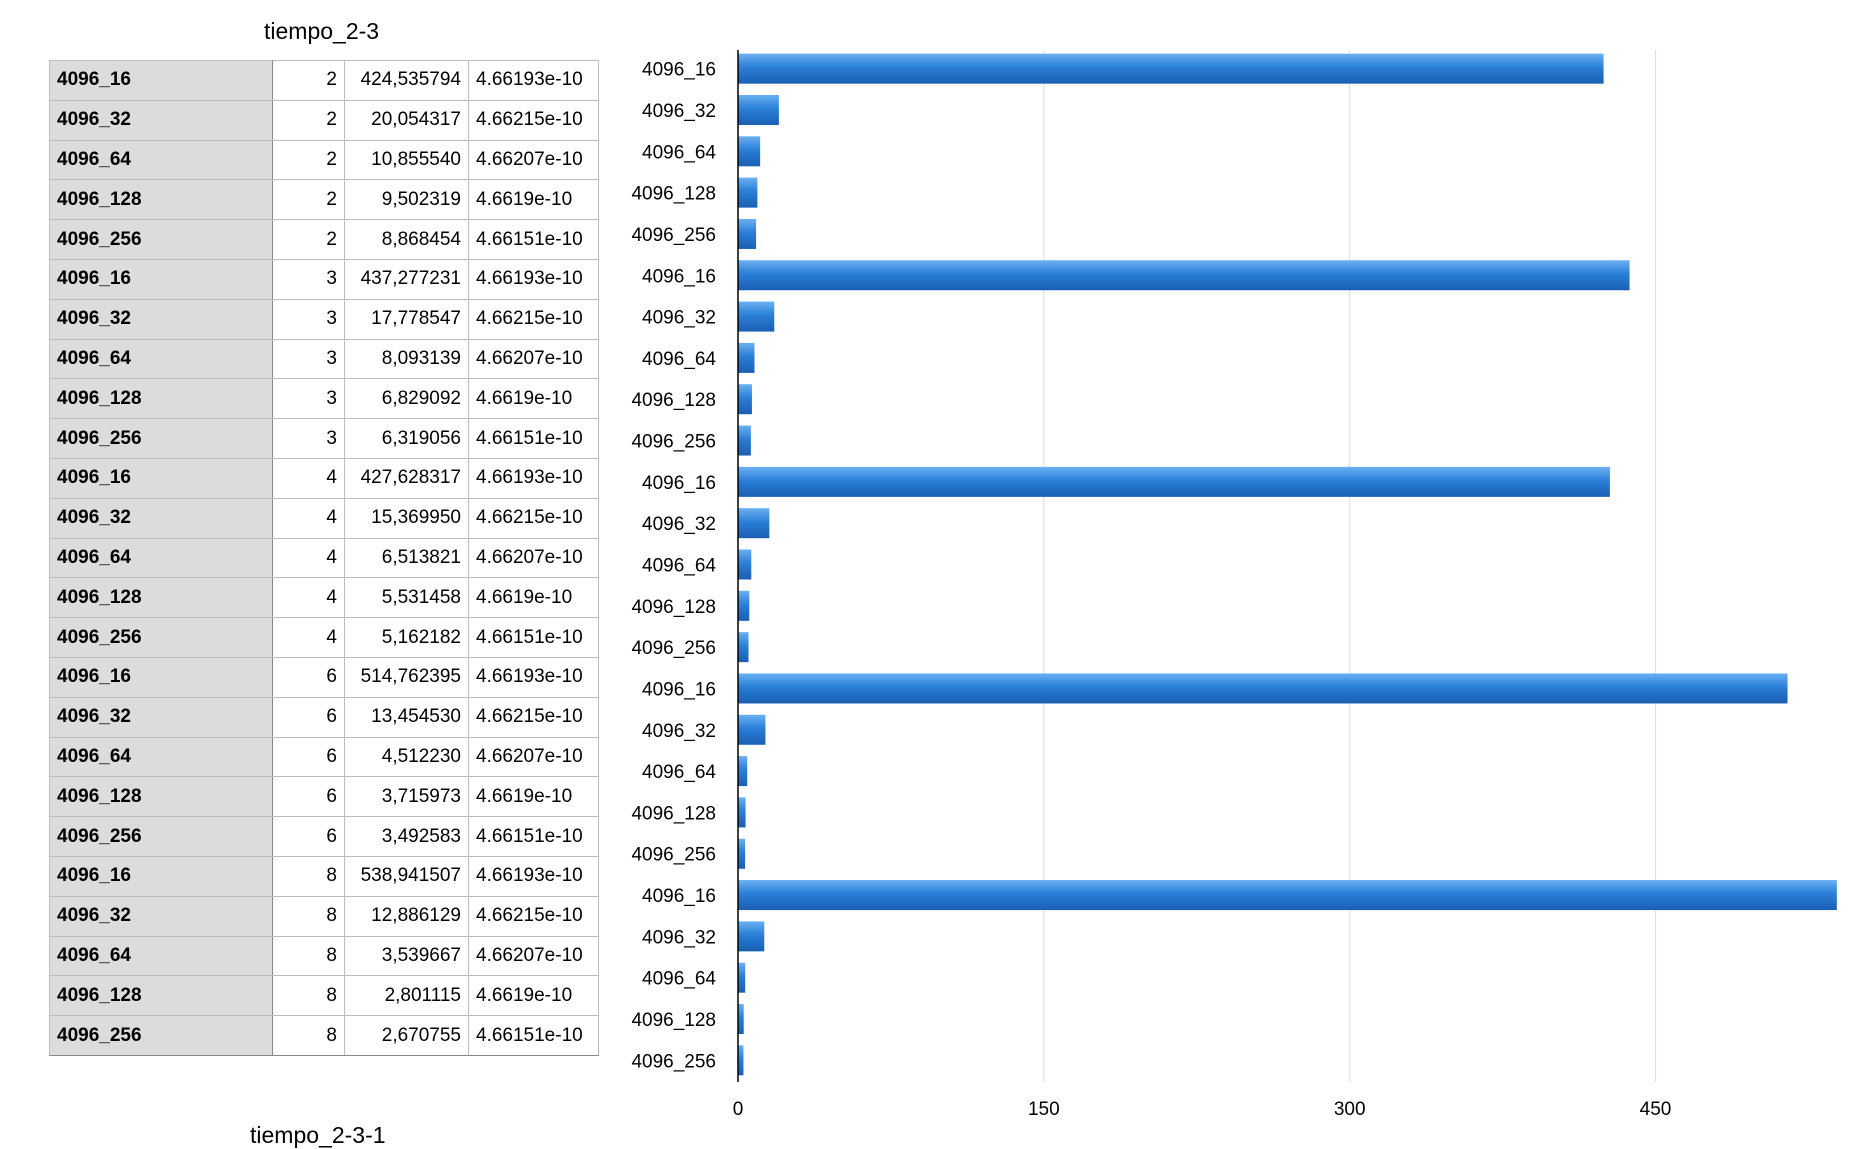 Image resolution: width=1860 pixels, height=1149 pixels. What do you see at coordinates (406, 200) in the screenshot?
I see `row-time: 9,502319` at bounding box center [406, 200].